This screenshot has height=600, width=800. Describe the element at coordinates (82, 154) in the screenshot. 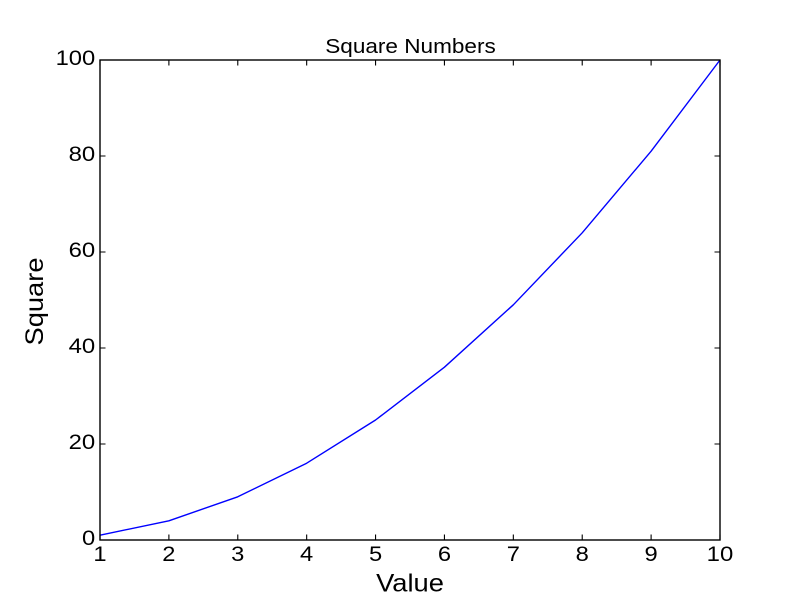

I see `svg-text: 80` at that location.